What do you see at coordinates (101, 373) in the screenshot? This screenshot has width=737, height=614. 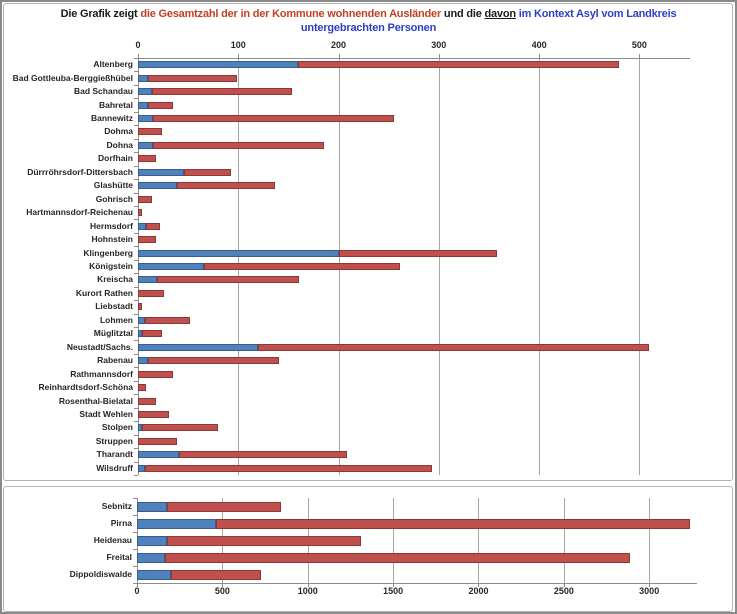 I see `category-label: Rathmannsdorf` at bounding box center [101, 373].